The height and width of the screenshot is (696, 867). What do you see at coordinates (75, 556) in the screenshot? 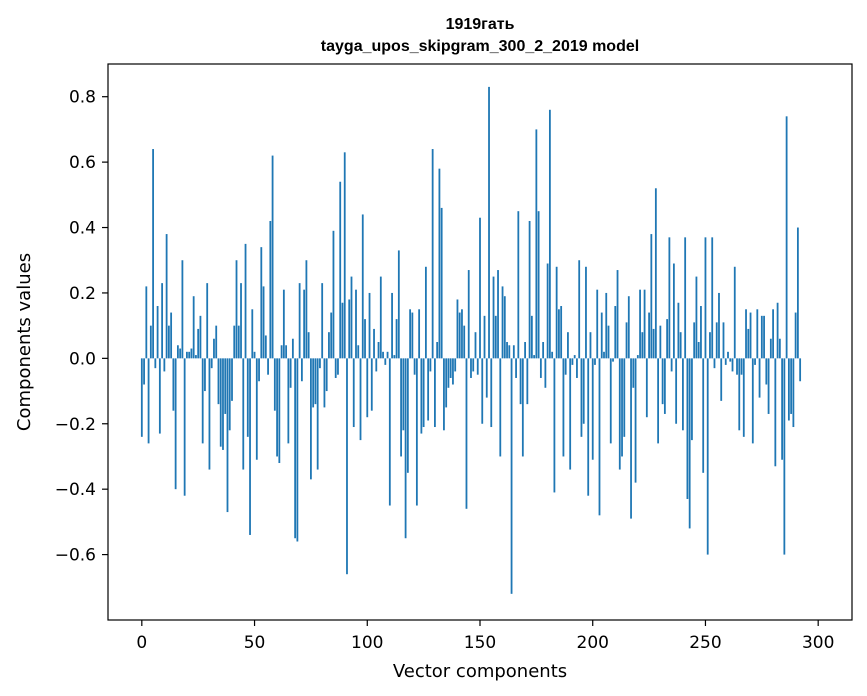
I see `y-tick-label: −0.6` at bounding box center [75, 556].